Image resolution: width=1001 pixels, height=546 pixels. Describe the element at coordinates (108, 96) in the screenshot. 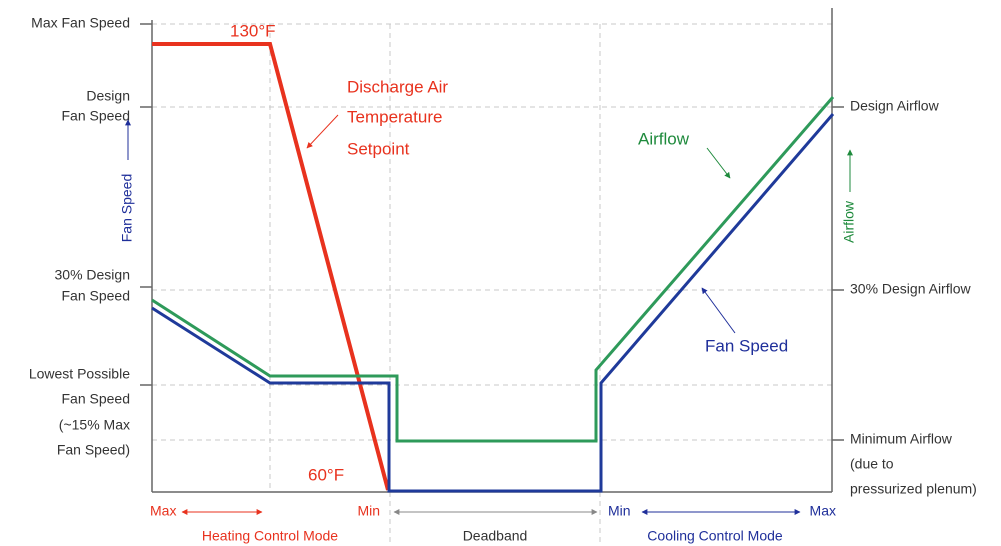

I see `axis-label: Design` at that location.